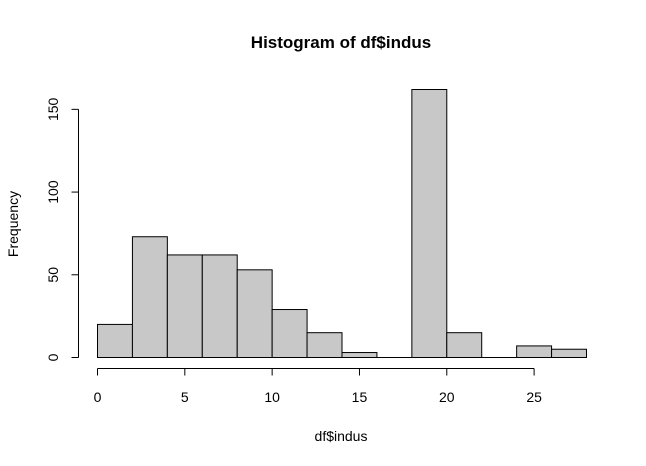  I want to click on x-tick-label: 10, so click(272, 397).